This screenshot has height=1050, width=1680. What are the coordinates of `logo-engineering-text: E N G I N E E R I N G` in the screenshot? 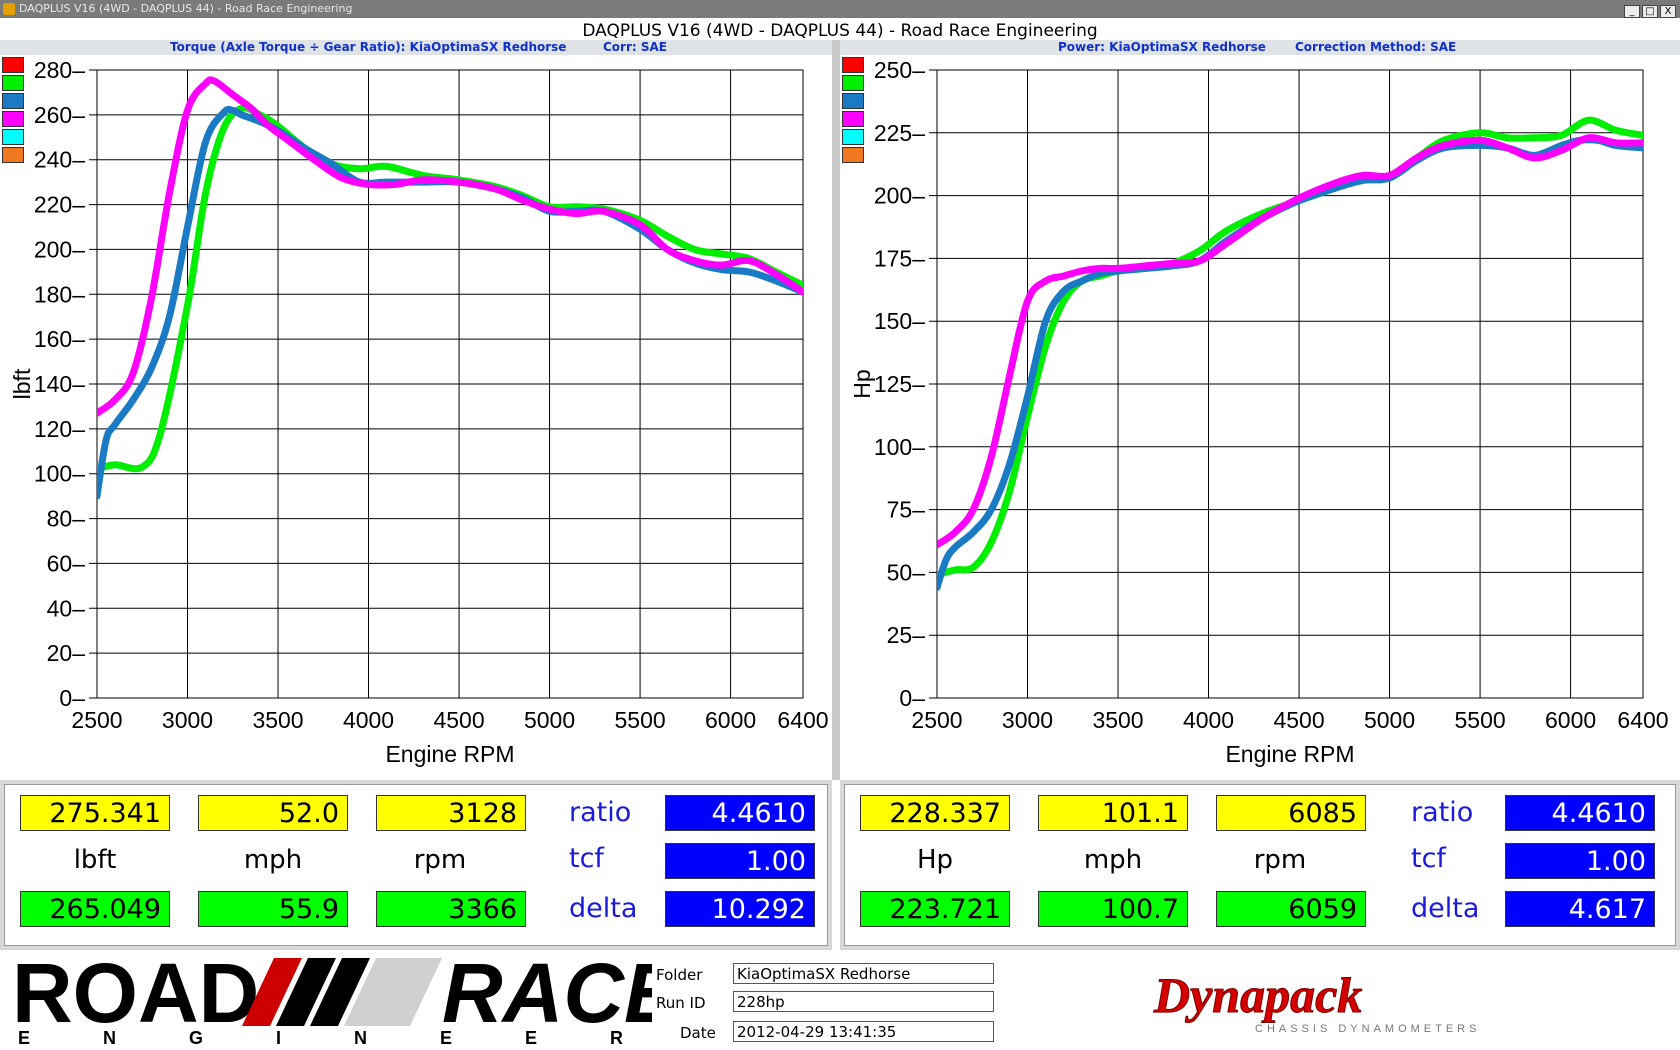 It's located at (335, 1037).